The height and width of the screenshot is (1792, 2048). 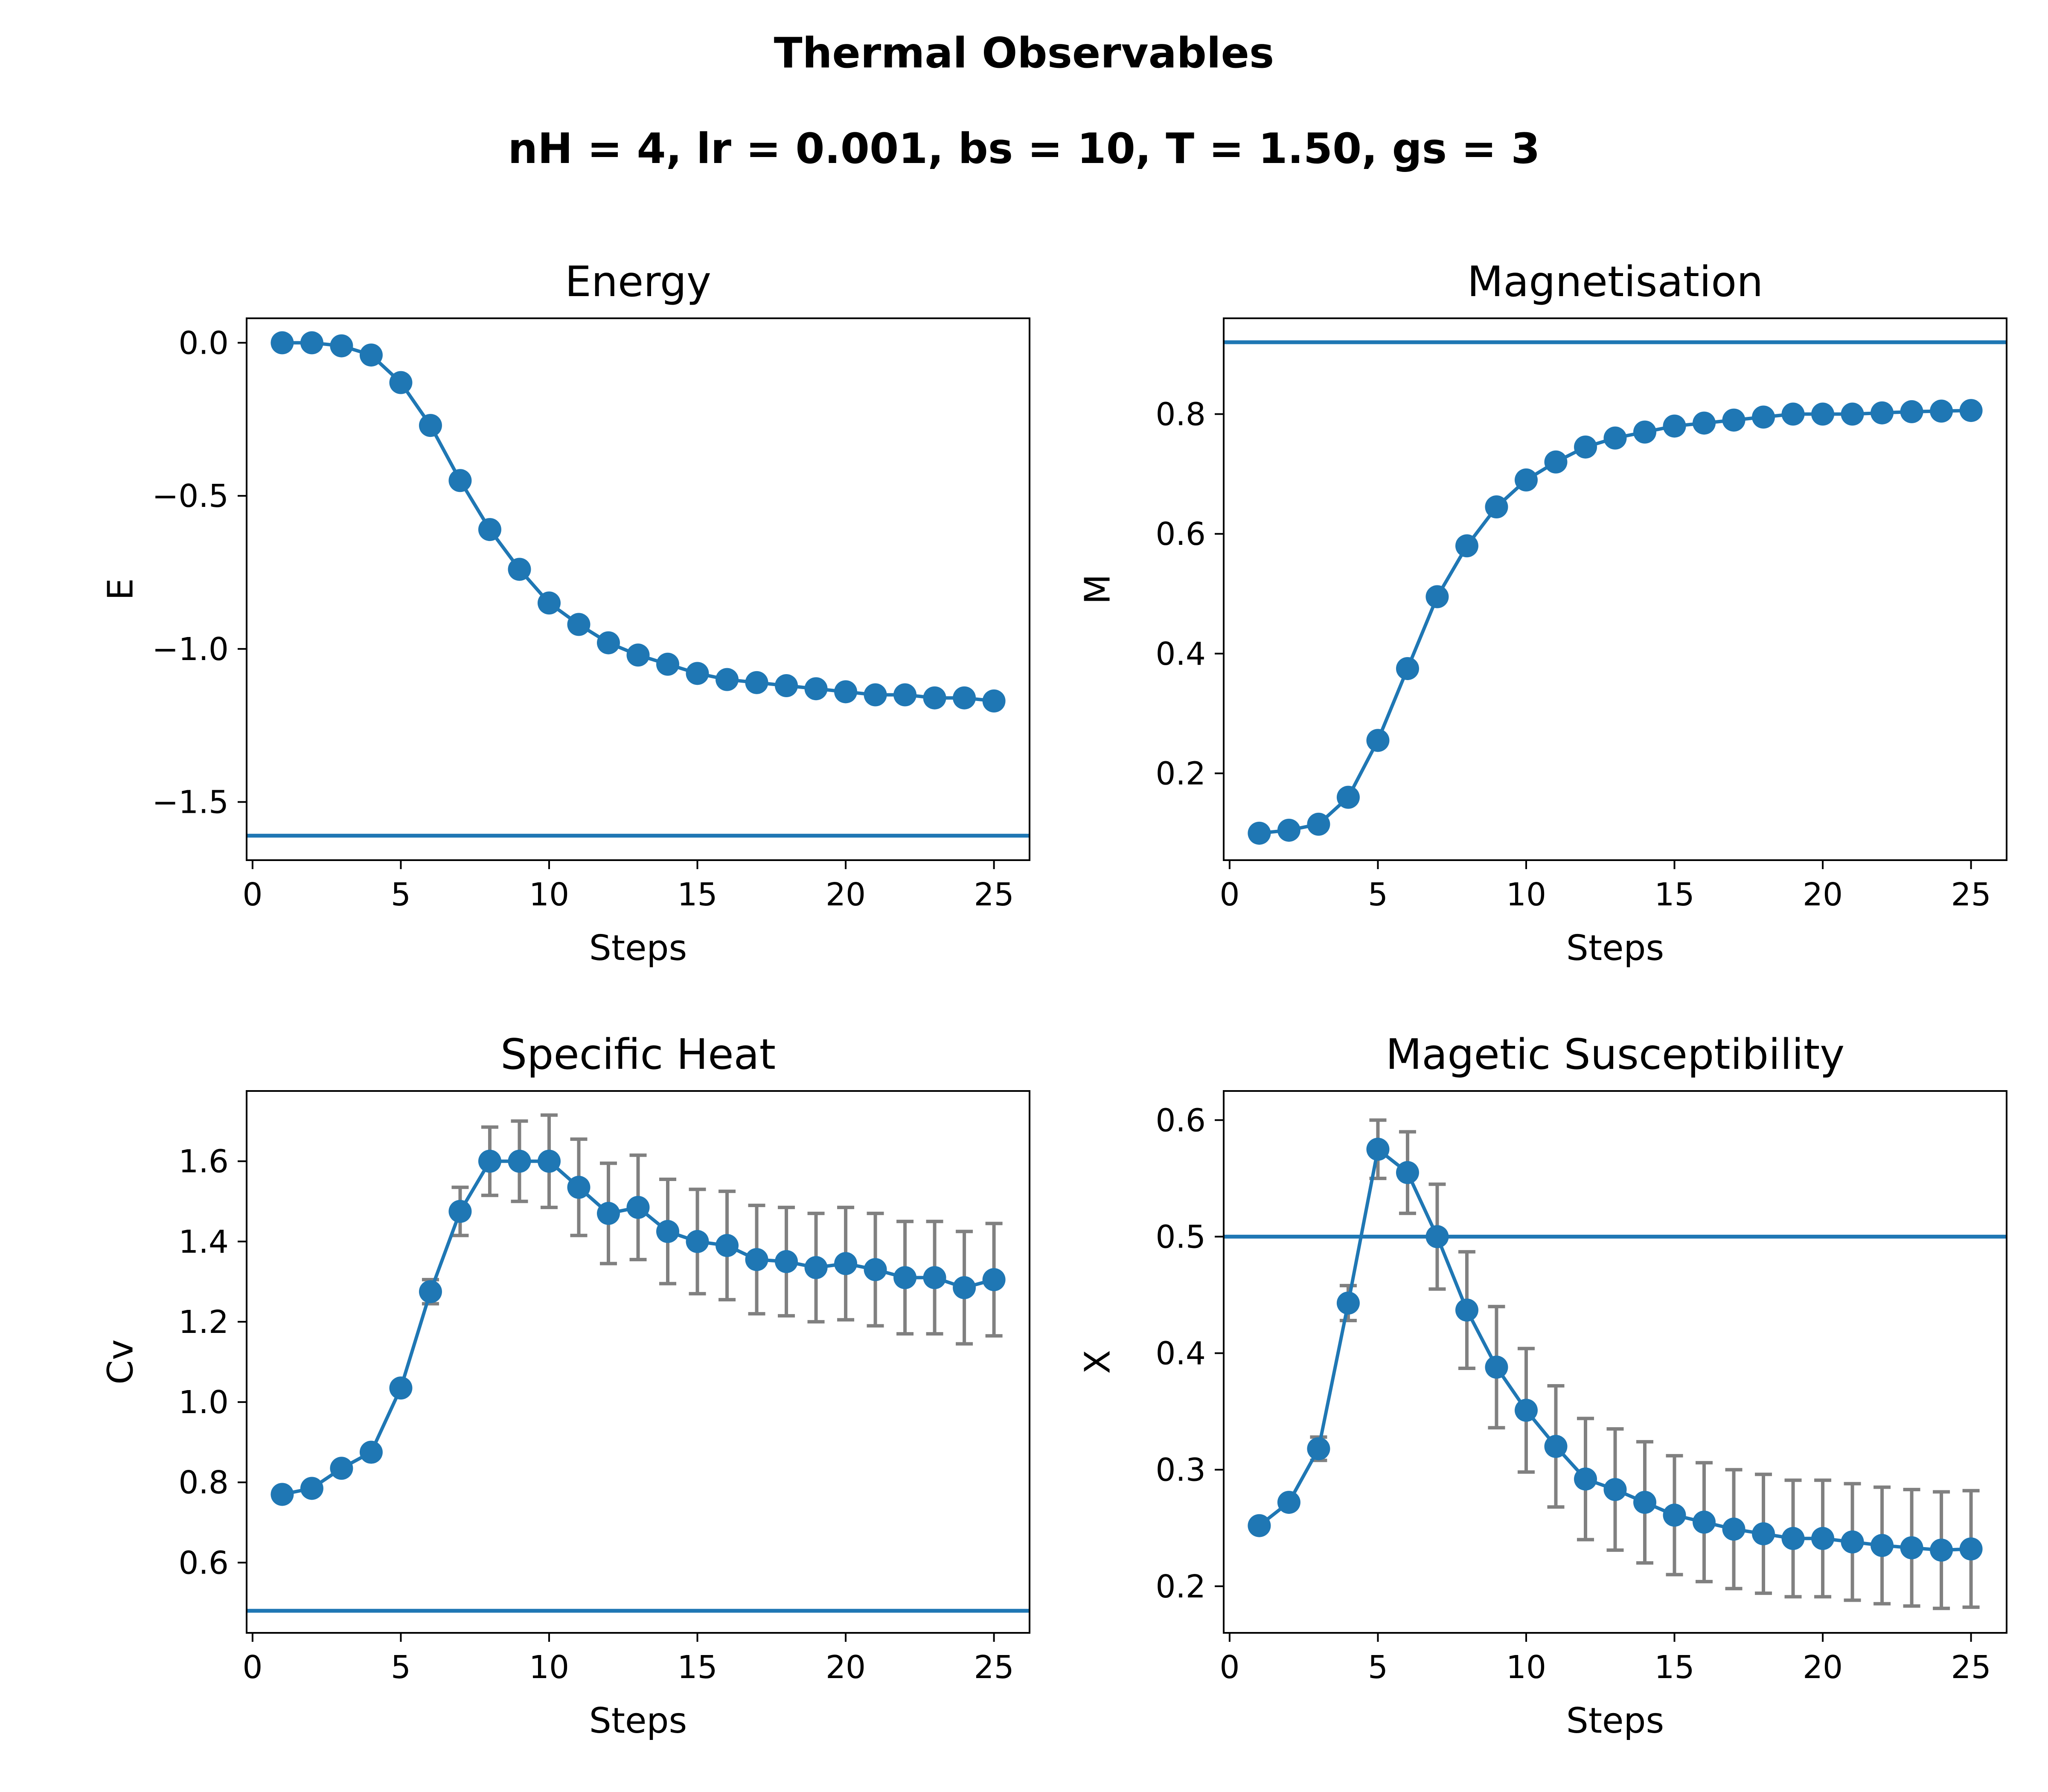 I want to click on y-tick-label: 1.0, so click(x=203, y=1402).